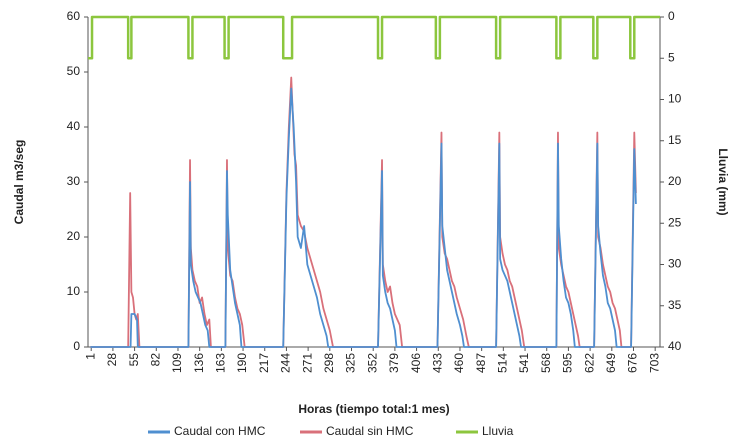 The image size is (747, 445). Describe the element at coordinates (372, 363) in the screenshot. I see `x-tick-label: 352` at that location.